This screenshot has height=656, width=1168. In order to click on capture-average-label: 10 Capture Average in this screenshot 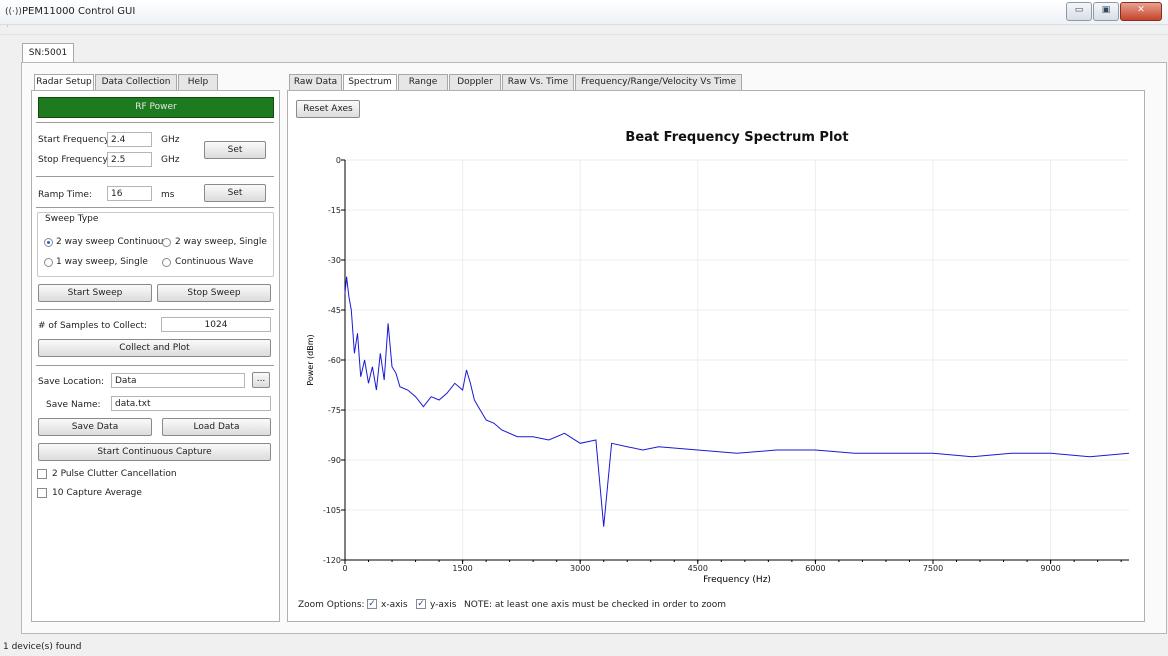, I will do `click(97, 493)`.